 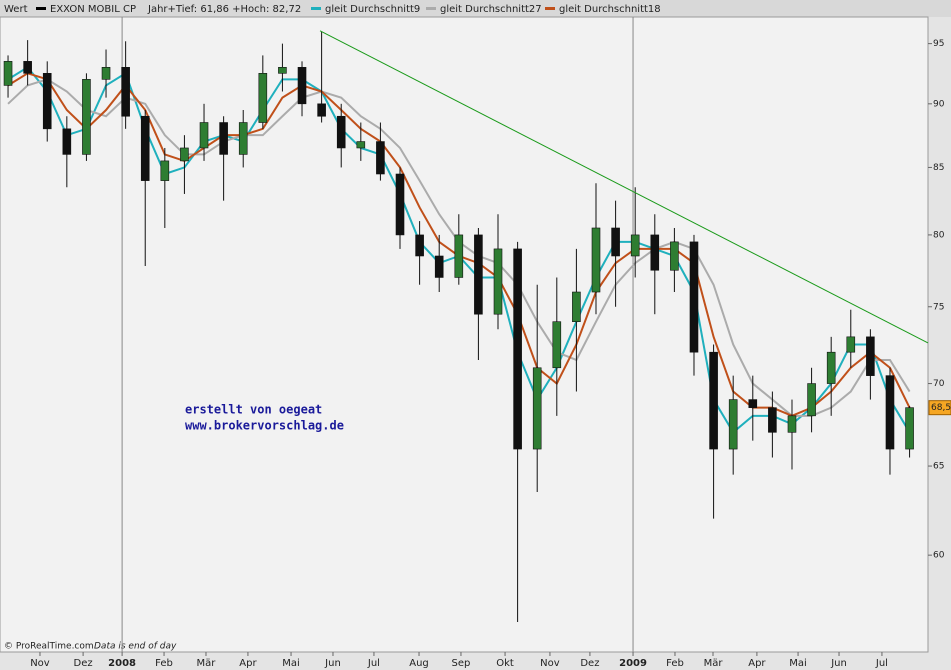 What do you see at coordinates (939, 235) in the screenshot?
I see `y-tick-label: 80` at bounding box center [939, 235].